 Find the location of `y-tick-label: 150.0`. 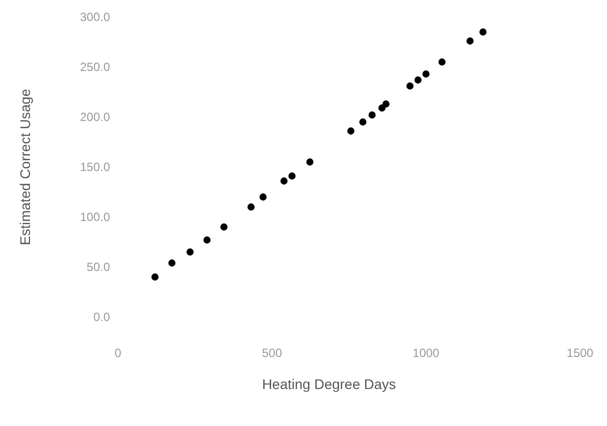

y-tick-label: 150.0 is located at coordinates (95, 167).